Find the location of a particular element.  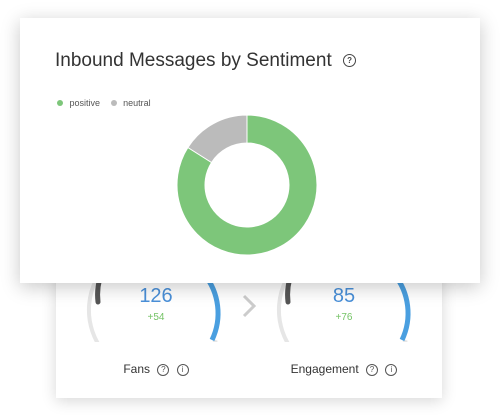

legend-dot-positive is located at coordinates (60, 103).